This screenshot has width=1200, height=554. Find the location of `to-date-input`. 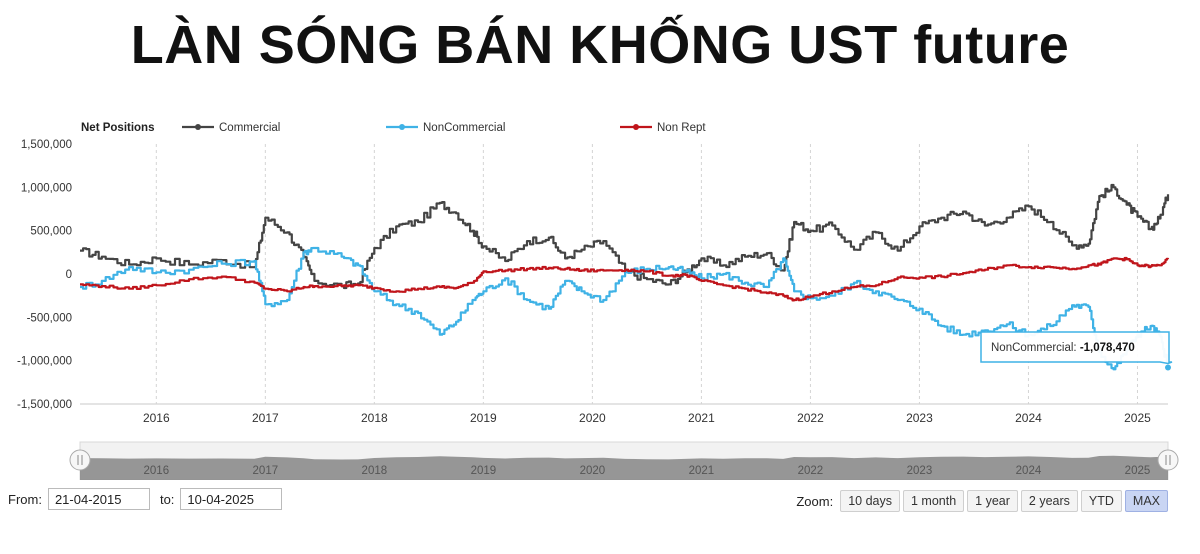

to-date-input is located at coordinates (231, 499).